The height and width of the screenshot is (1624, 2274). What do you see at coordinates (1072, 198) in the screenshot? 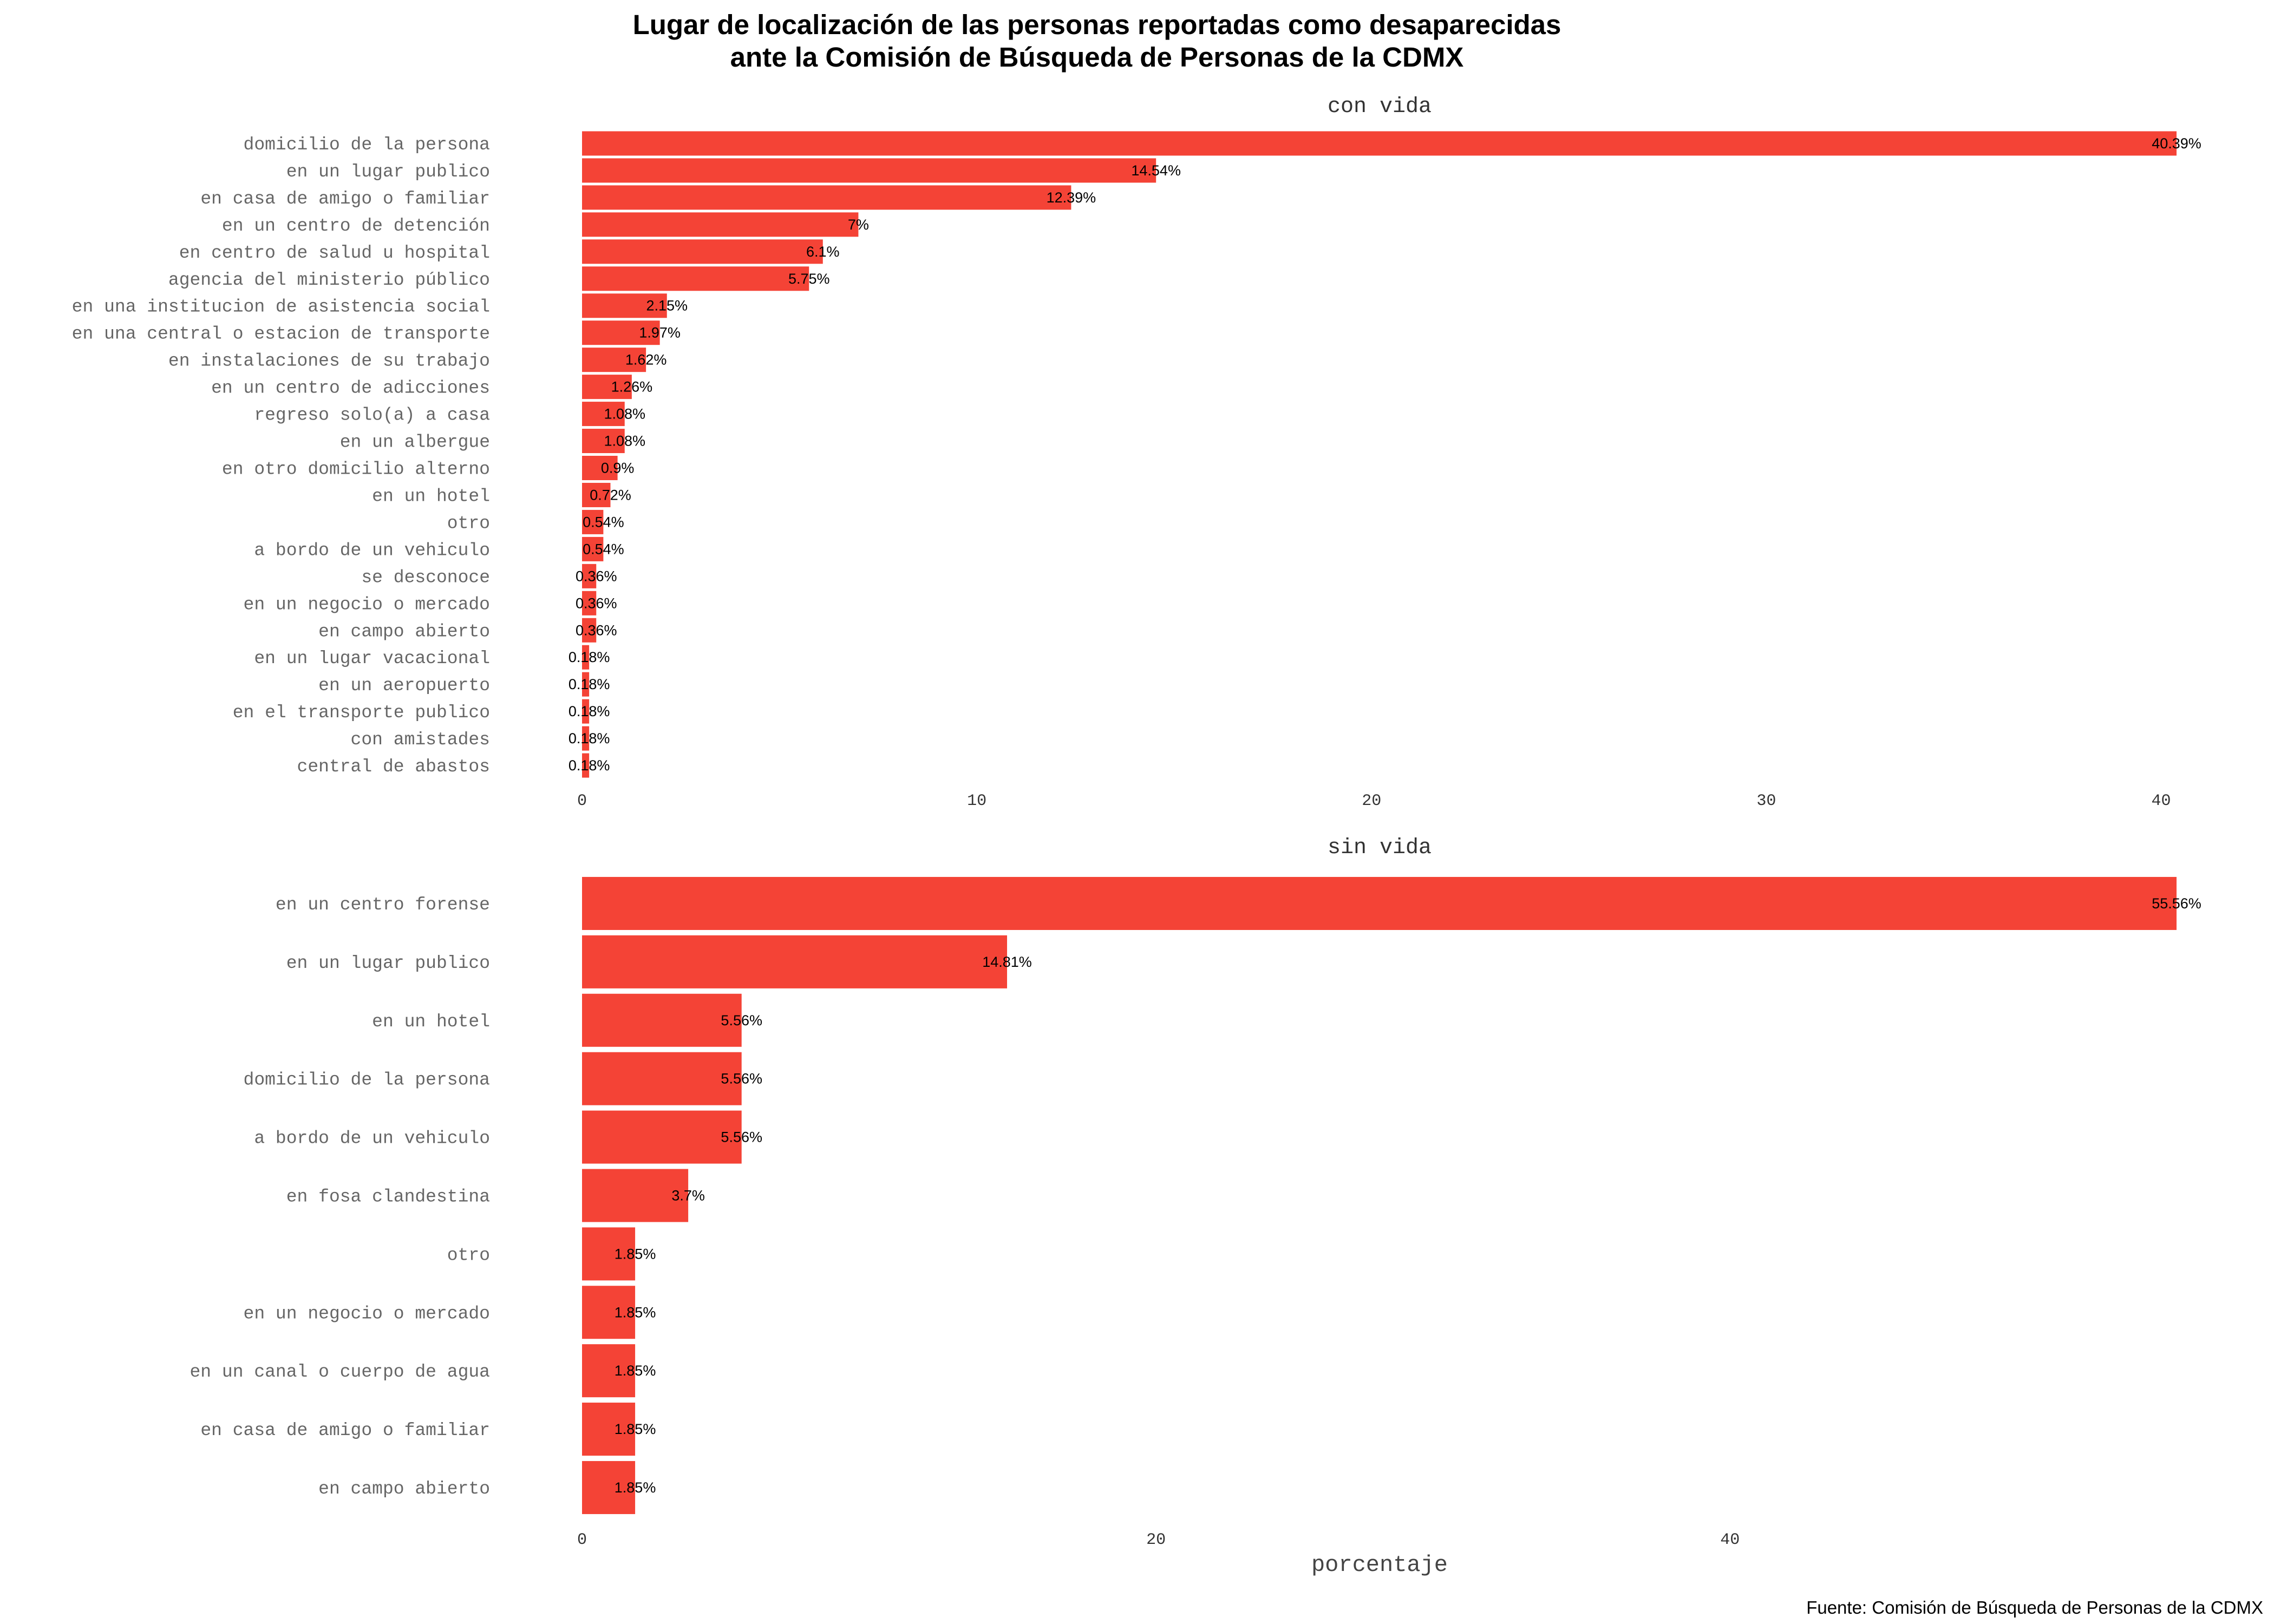
I see `bar-value-label: 12.39%` at bounding box center [1072, 198].